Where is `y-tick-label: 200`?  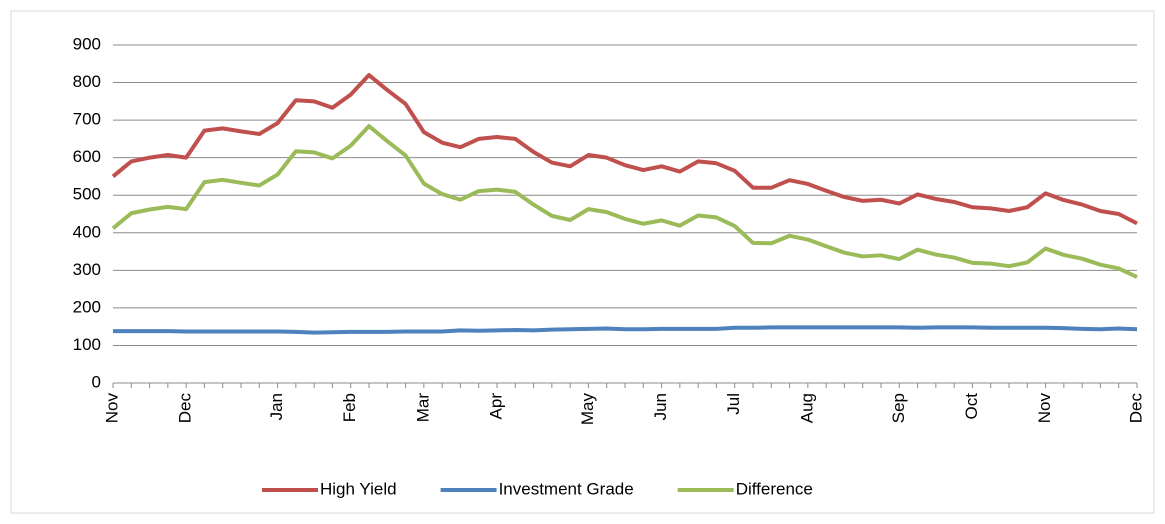
y-tick-label: 200 is located at coordinates (87, 306).